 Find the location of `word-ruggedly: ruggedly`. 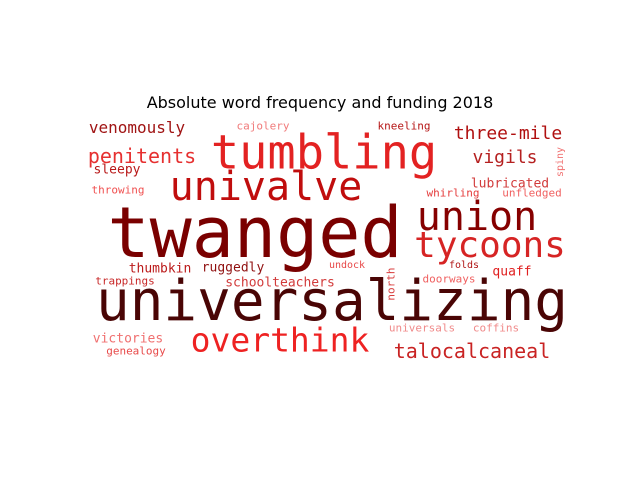

word-ruggedly: ruggedly is located at coordinates (233, 268).